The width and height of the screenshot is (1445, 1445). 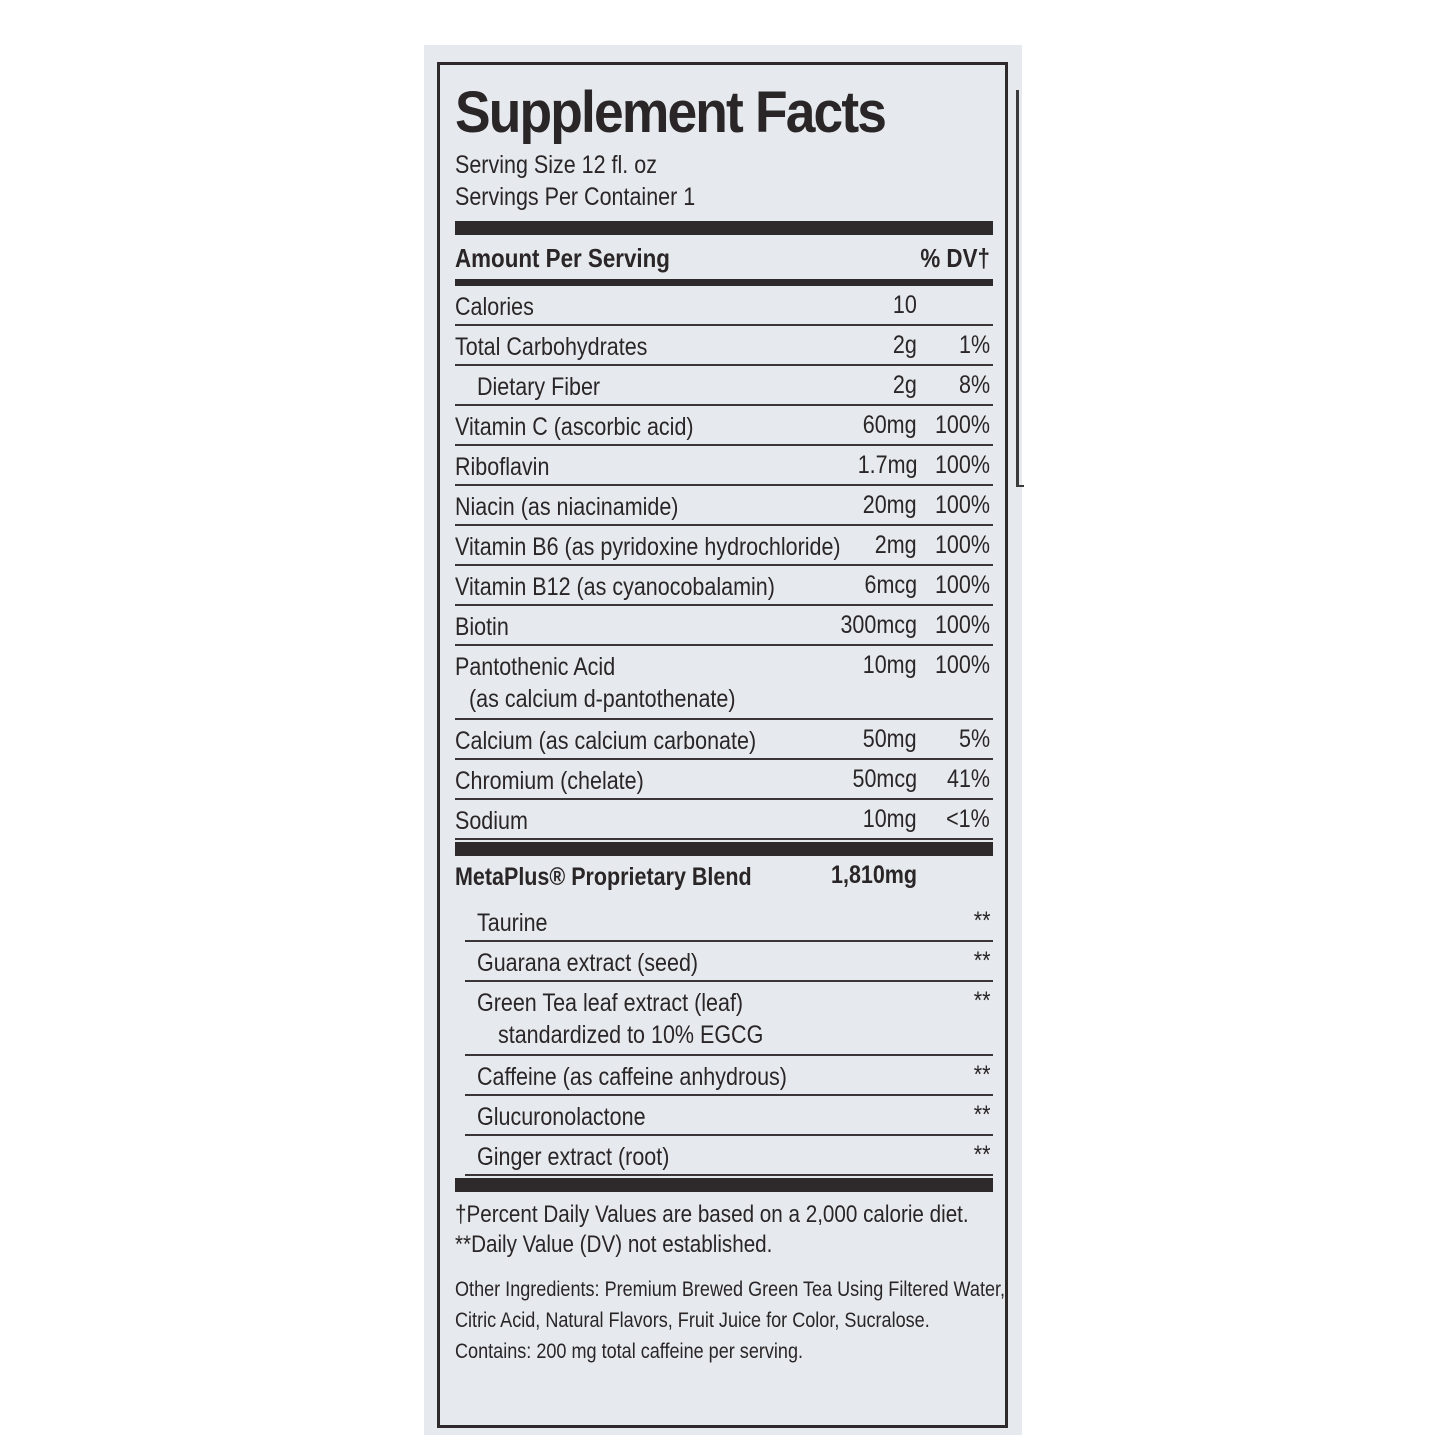 I want to click on blend-name: MetaPlus® Proprietary Blend, so click(x=603, y=877).